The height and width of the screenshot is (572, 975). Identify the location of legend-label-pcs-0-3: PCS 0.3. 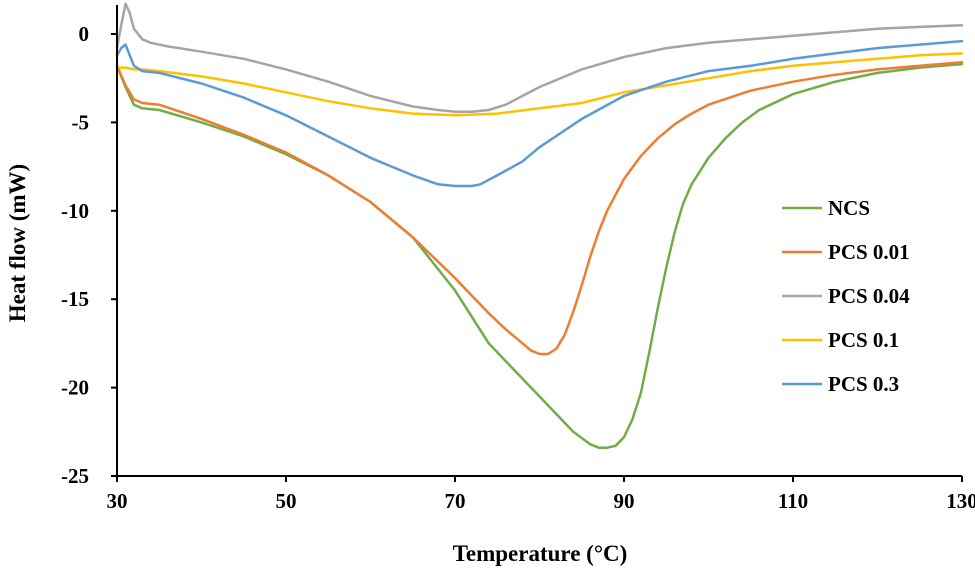
(863, 384).